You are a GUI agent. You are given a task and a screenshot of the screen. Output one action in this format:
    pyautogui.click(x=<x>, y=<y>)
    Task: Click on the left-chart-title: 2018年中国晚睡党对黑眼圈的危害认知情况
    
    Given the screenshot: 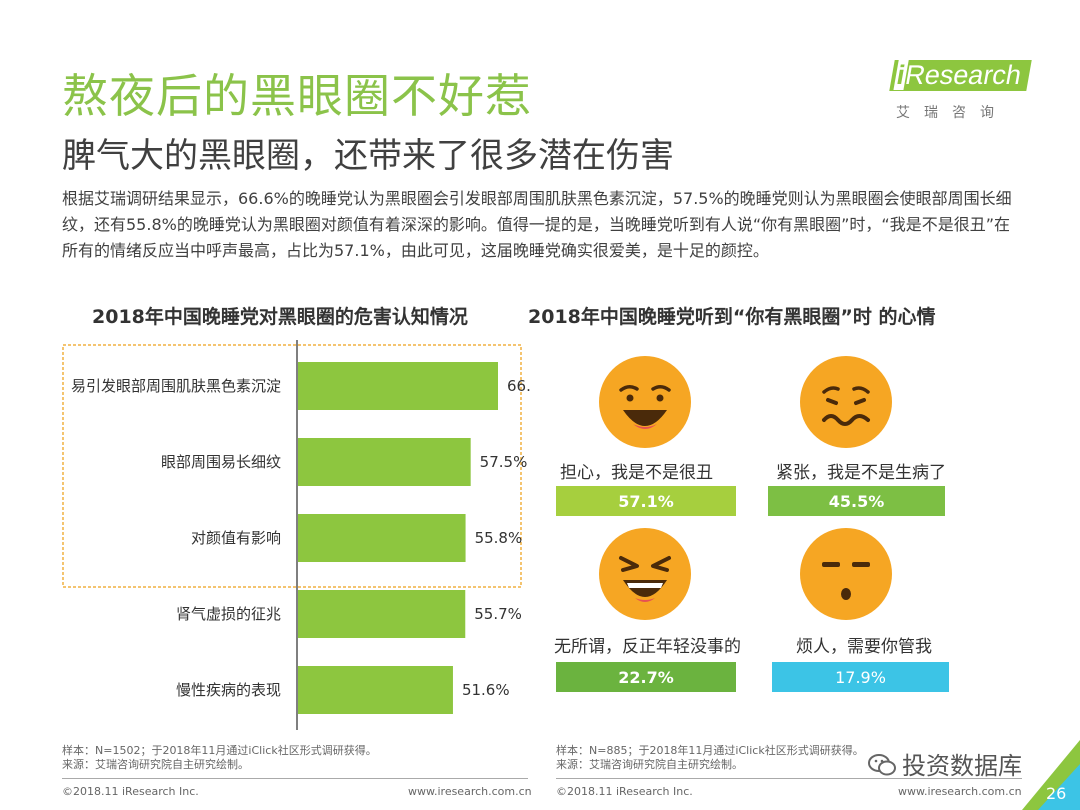 What is the action you would take?
    pyautogui.click(x=280, y=317)
    